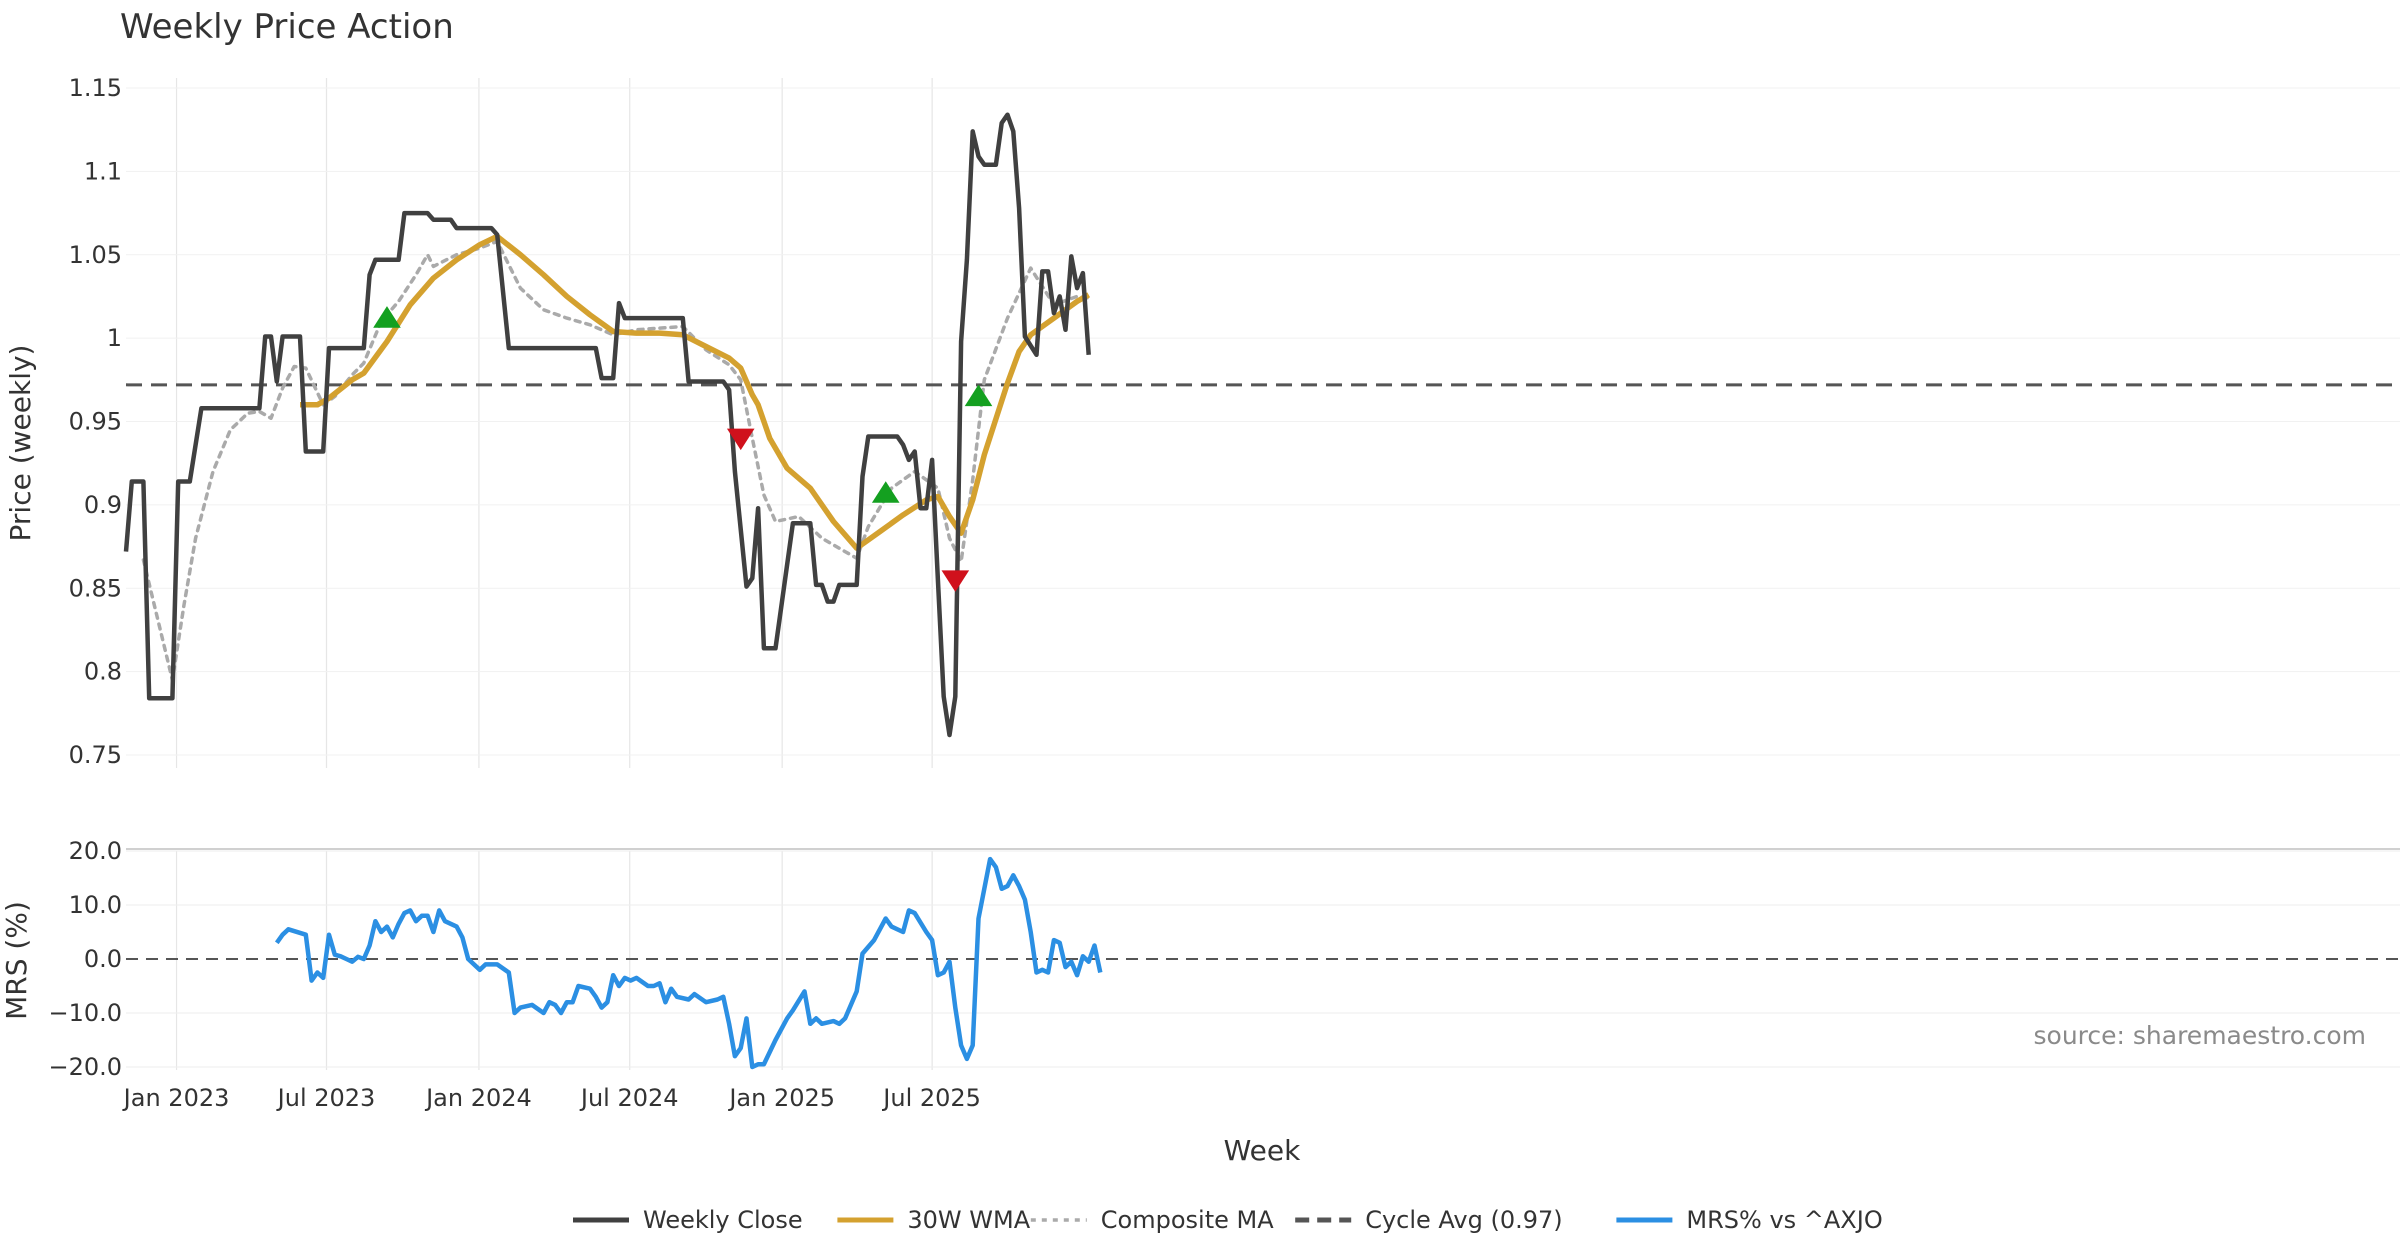  I want to click on legend-label-composite-ma: Composite MA, so click(1187, 1220).